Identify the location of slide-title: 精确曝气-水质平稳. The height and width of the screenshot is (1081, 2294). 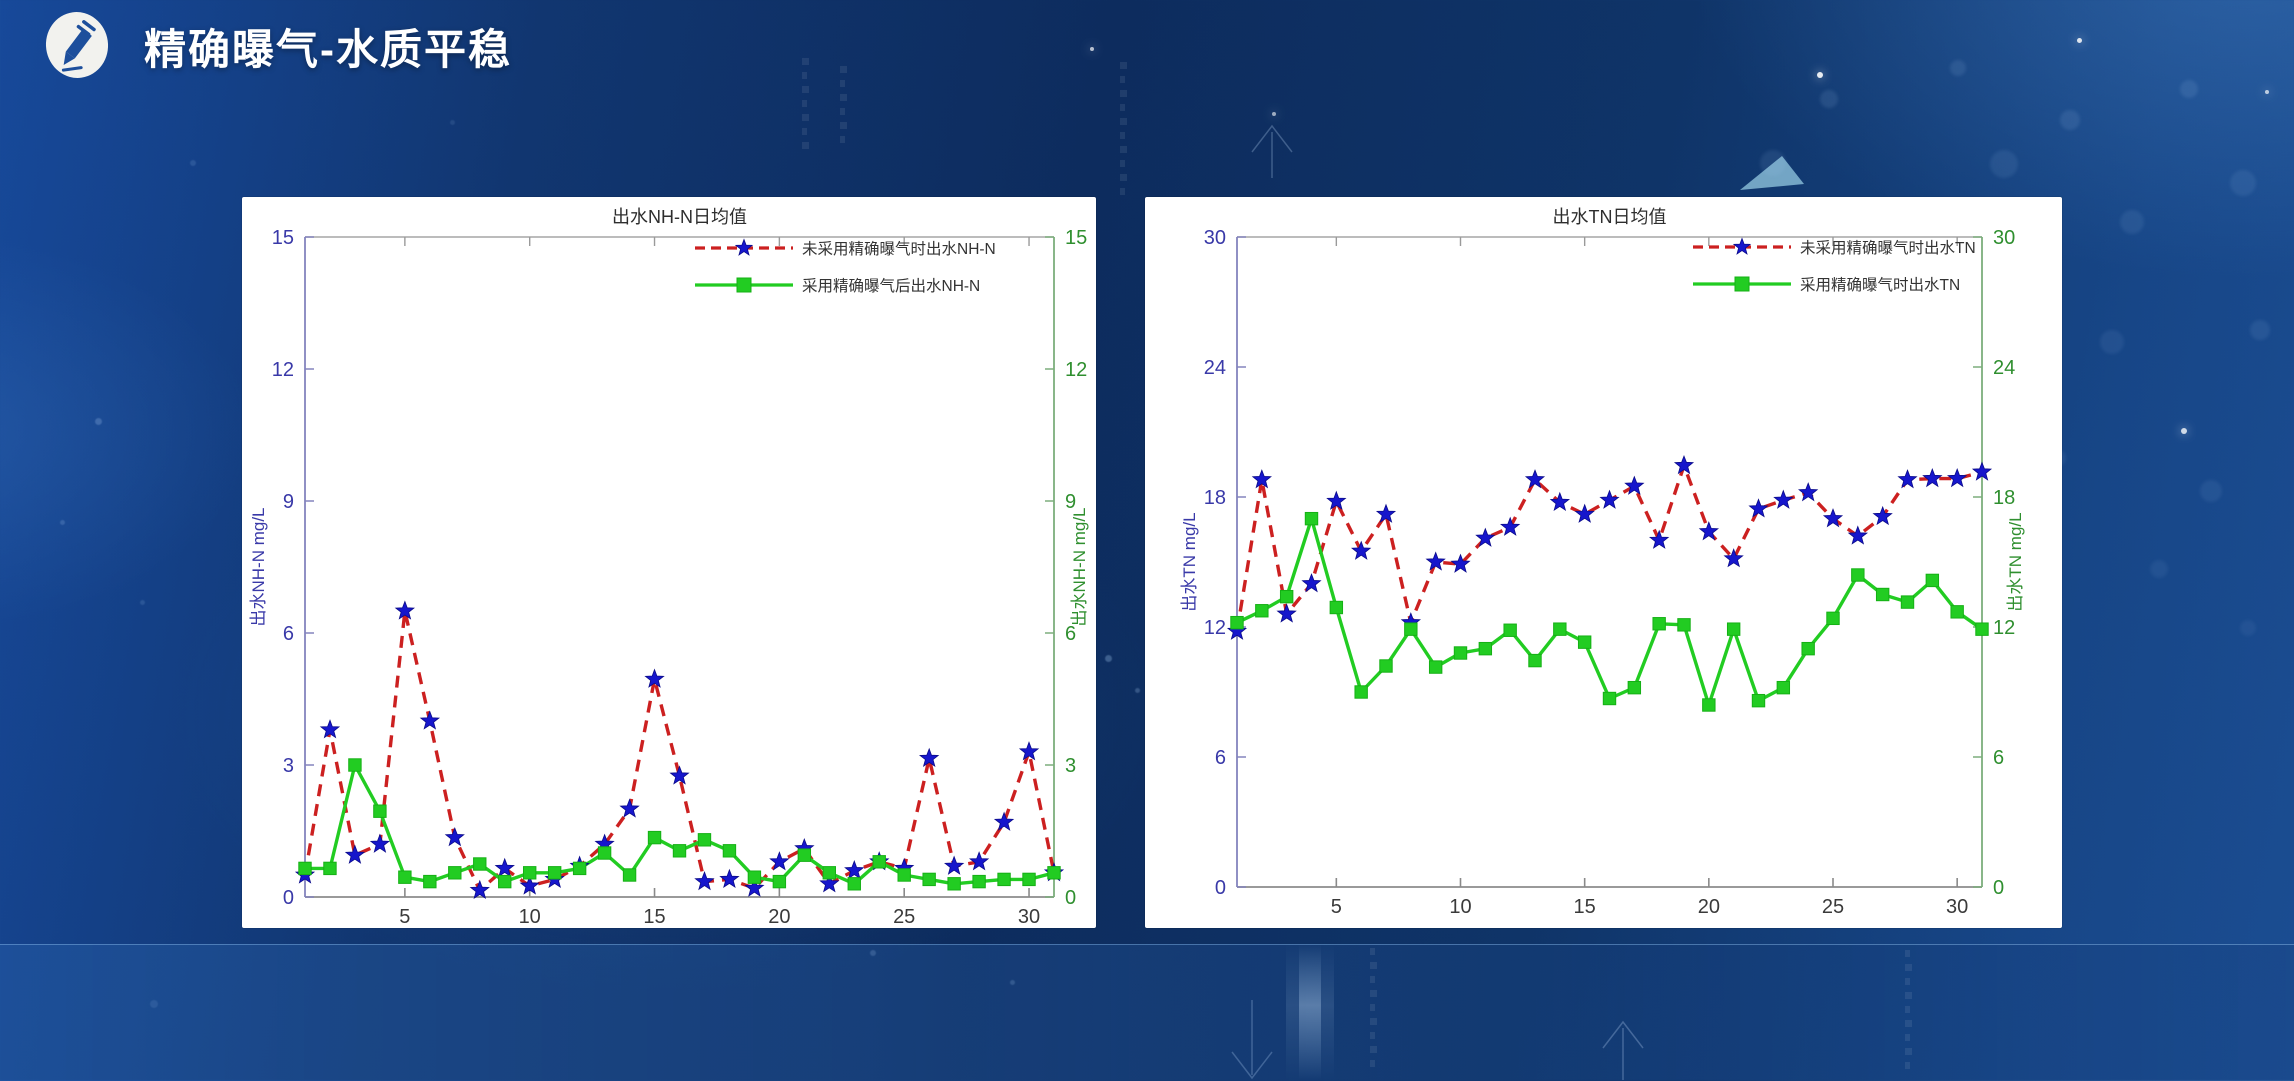
(328, 49).